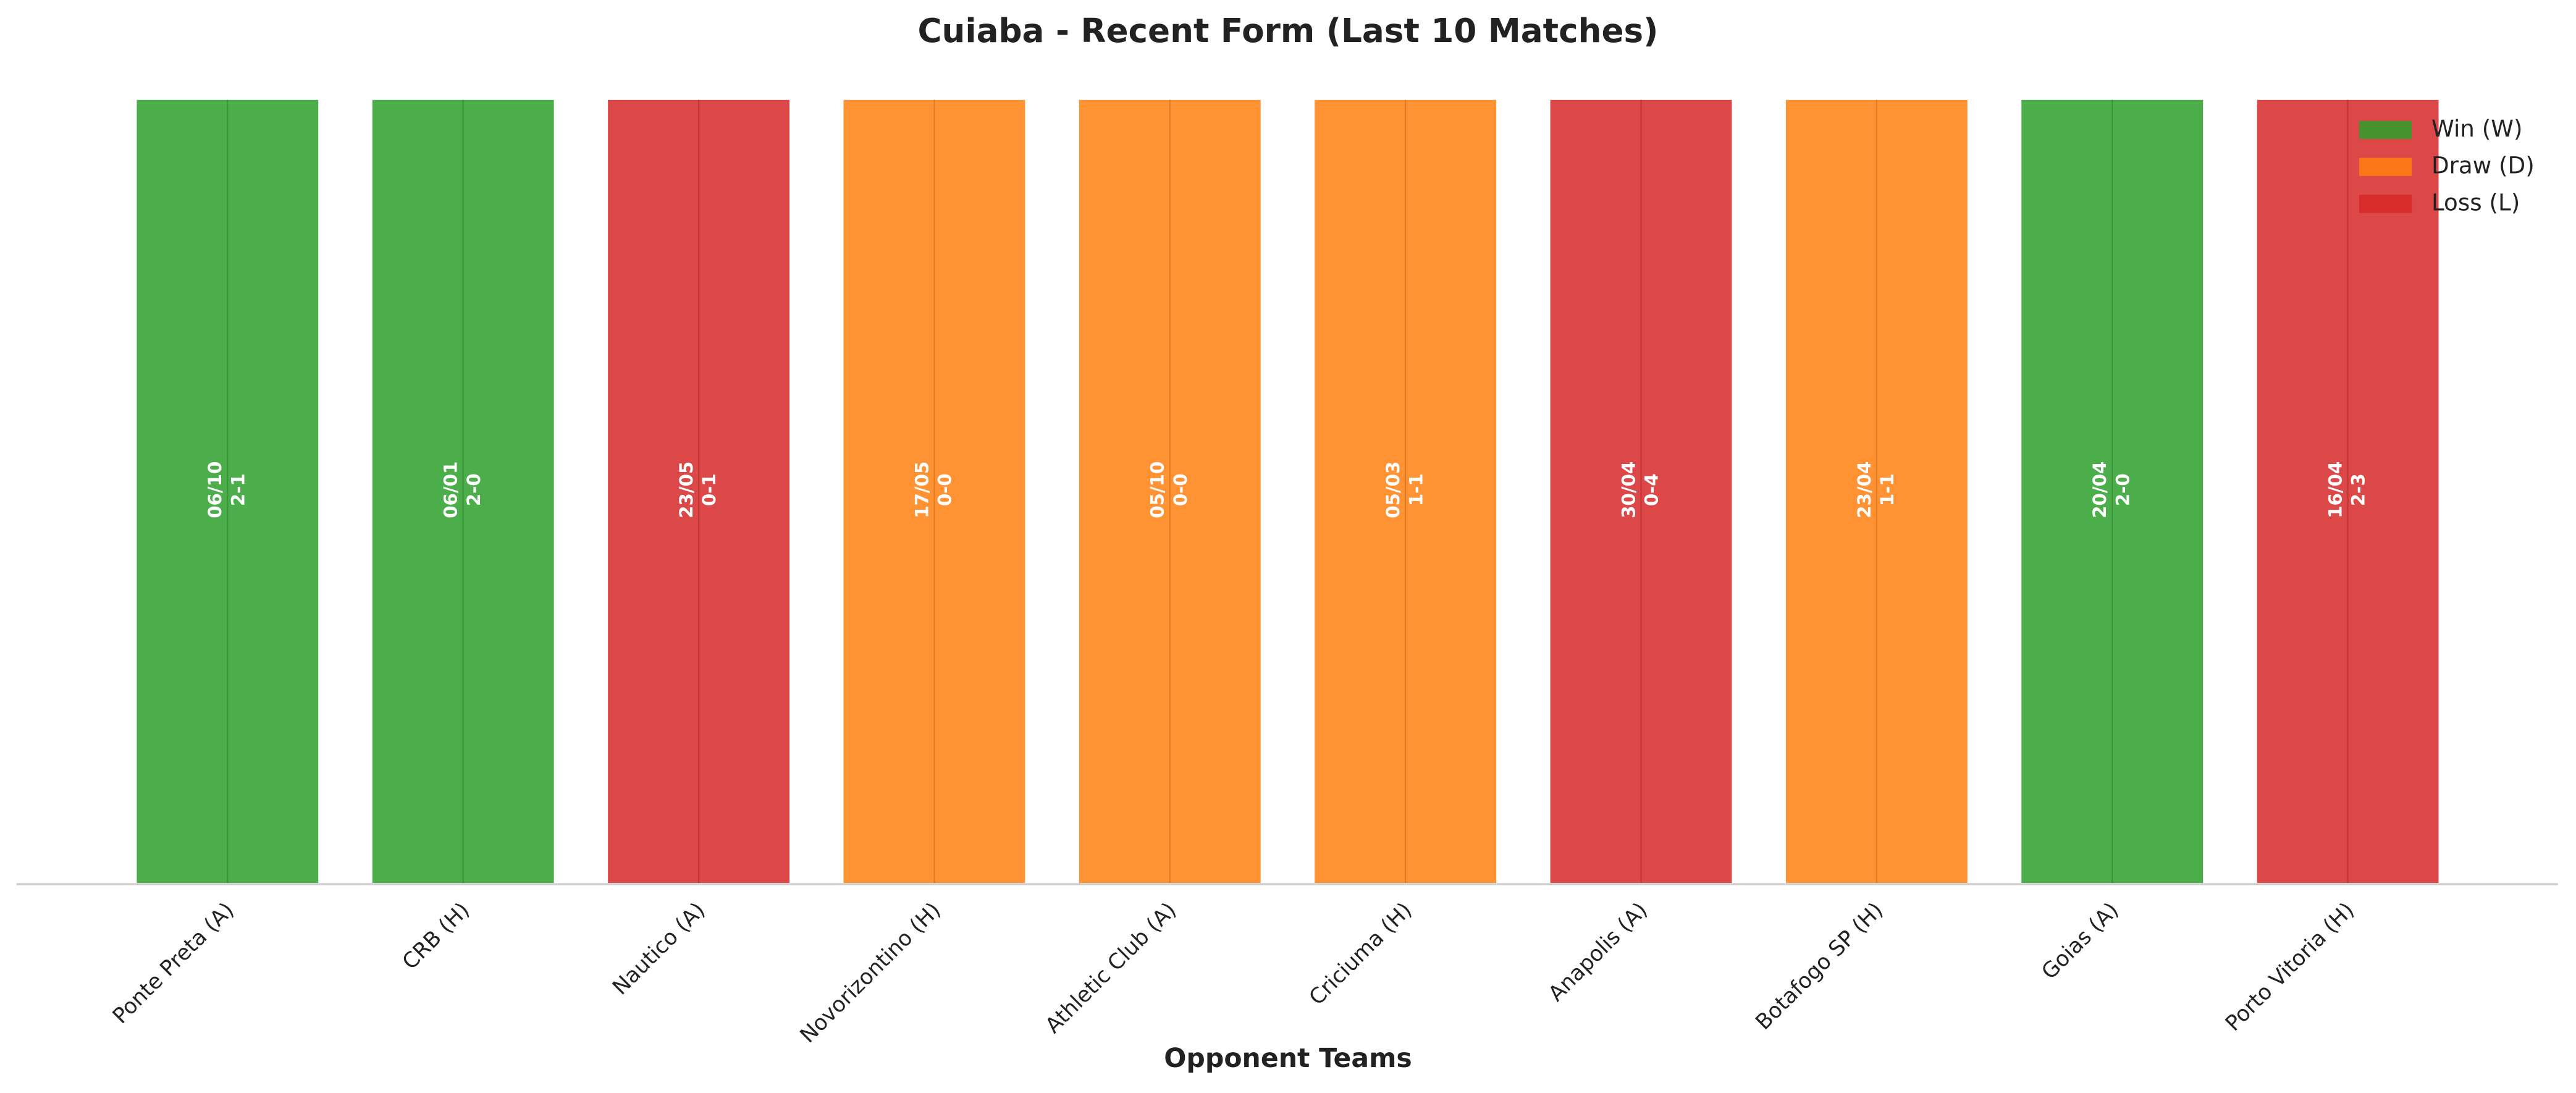 This screenshot has height=1093, width=2576. Describe the element at coordinates (2080, 941) in the screenshot. I see `x-tick-label: Goias (A)` at that location.